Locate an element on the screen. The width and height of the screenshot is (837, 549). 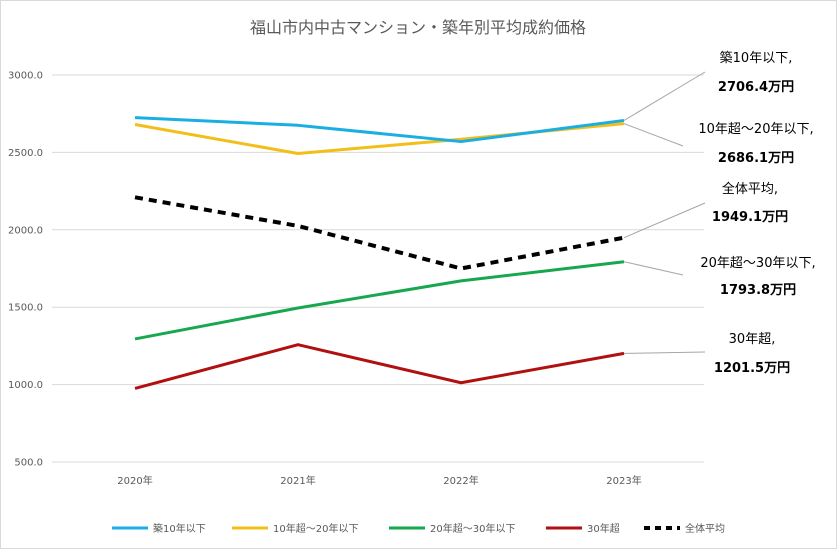
x-tick-label: 2023年 is located at coordinates (623, 480).